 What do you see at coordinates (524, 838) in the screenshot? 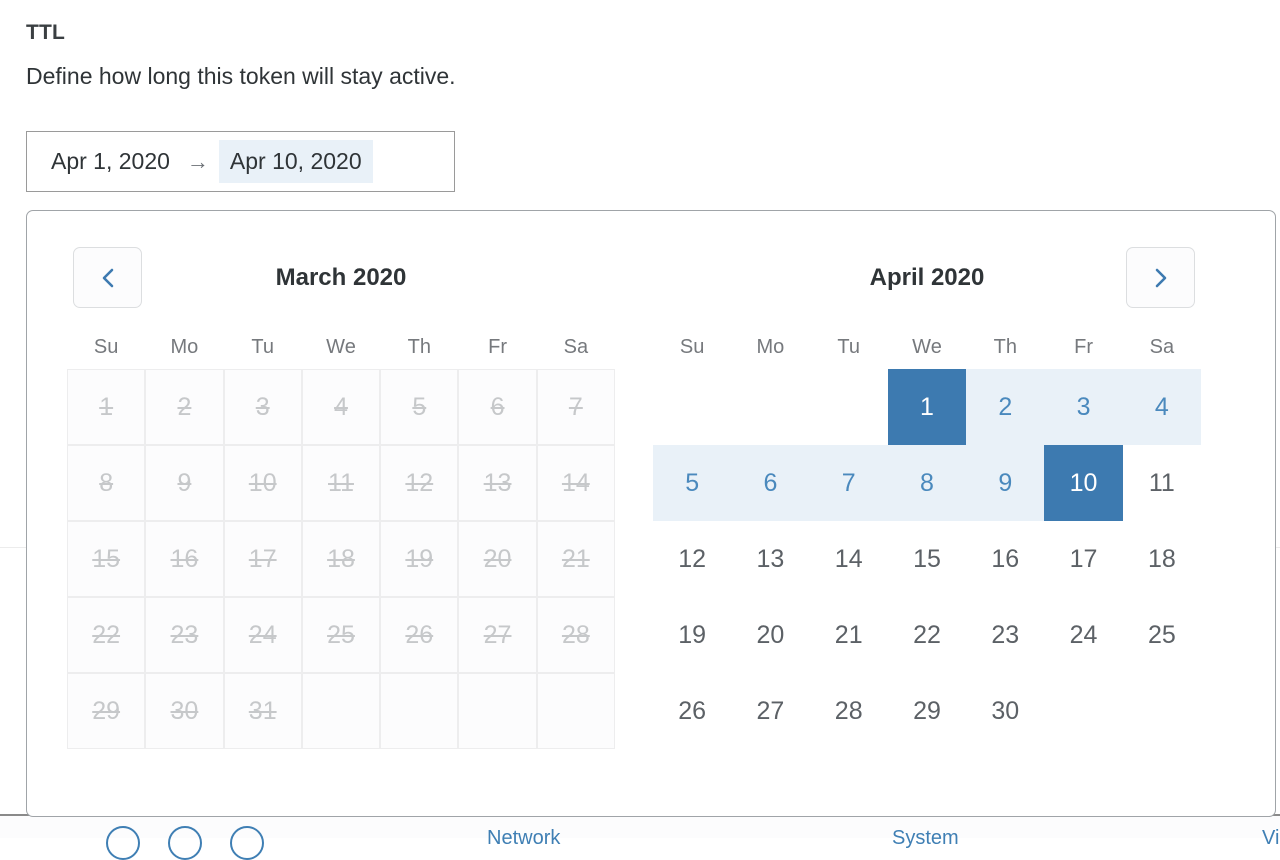
I see `background-bottom-label: Network` at bounding box center [524, 838].